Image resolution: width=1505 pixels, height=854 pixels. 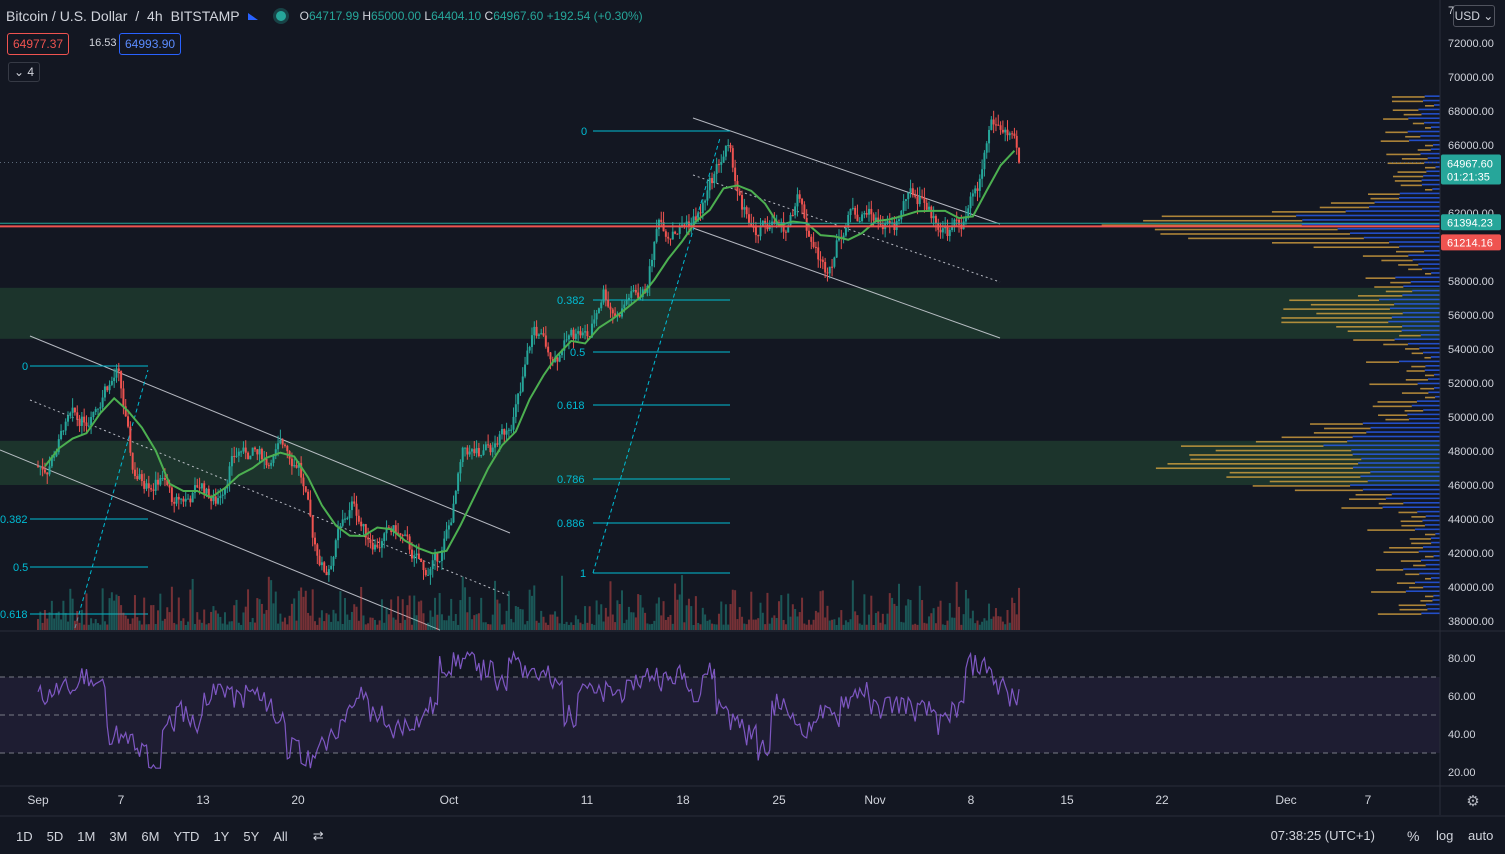 I want to click on percent-toggle: %, so click(x=1413, y=836).